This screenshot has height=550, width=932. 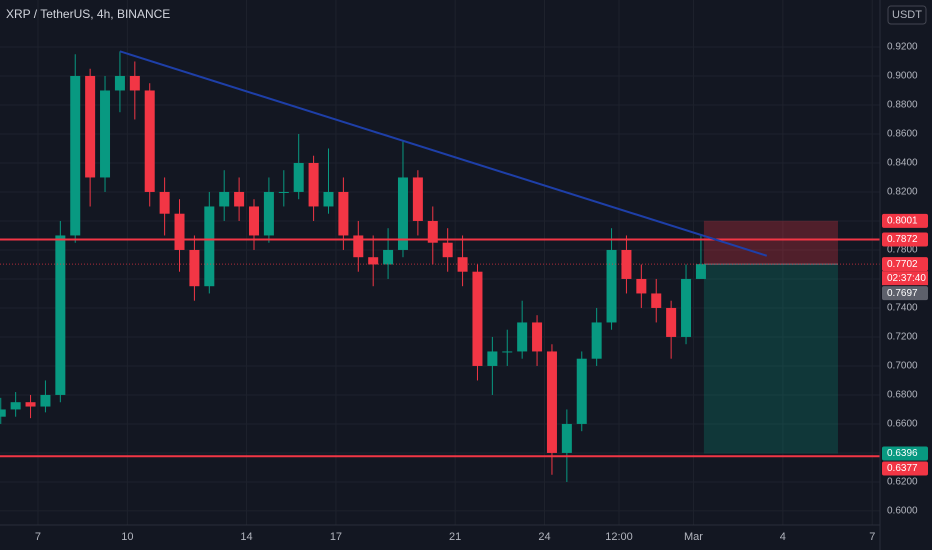 I want to click on y-tick-label: 0.6600, so click(x=902, y=424).